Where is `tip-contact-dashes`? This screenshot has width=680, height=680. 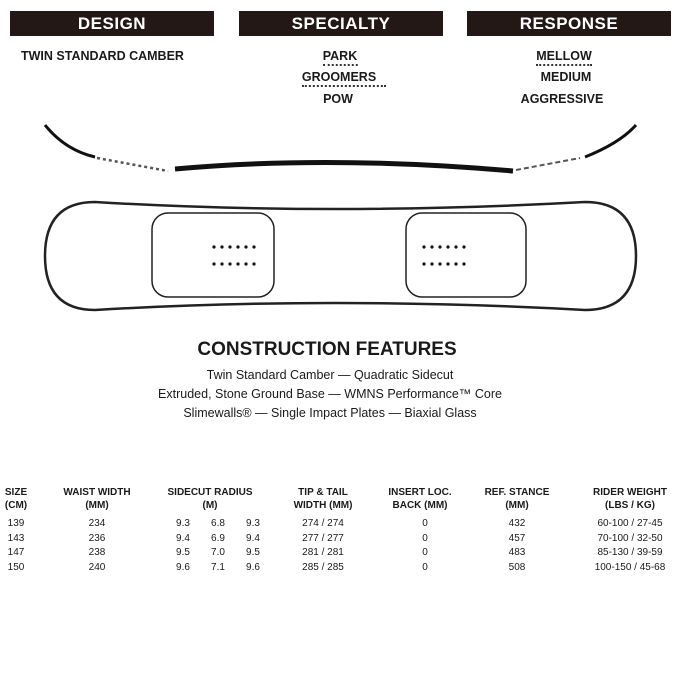 tip-contact-dashes is located at coordinates (132, 164).